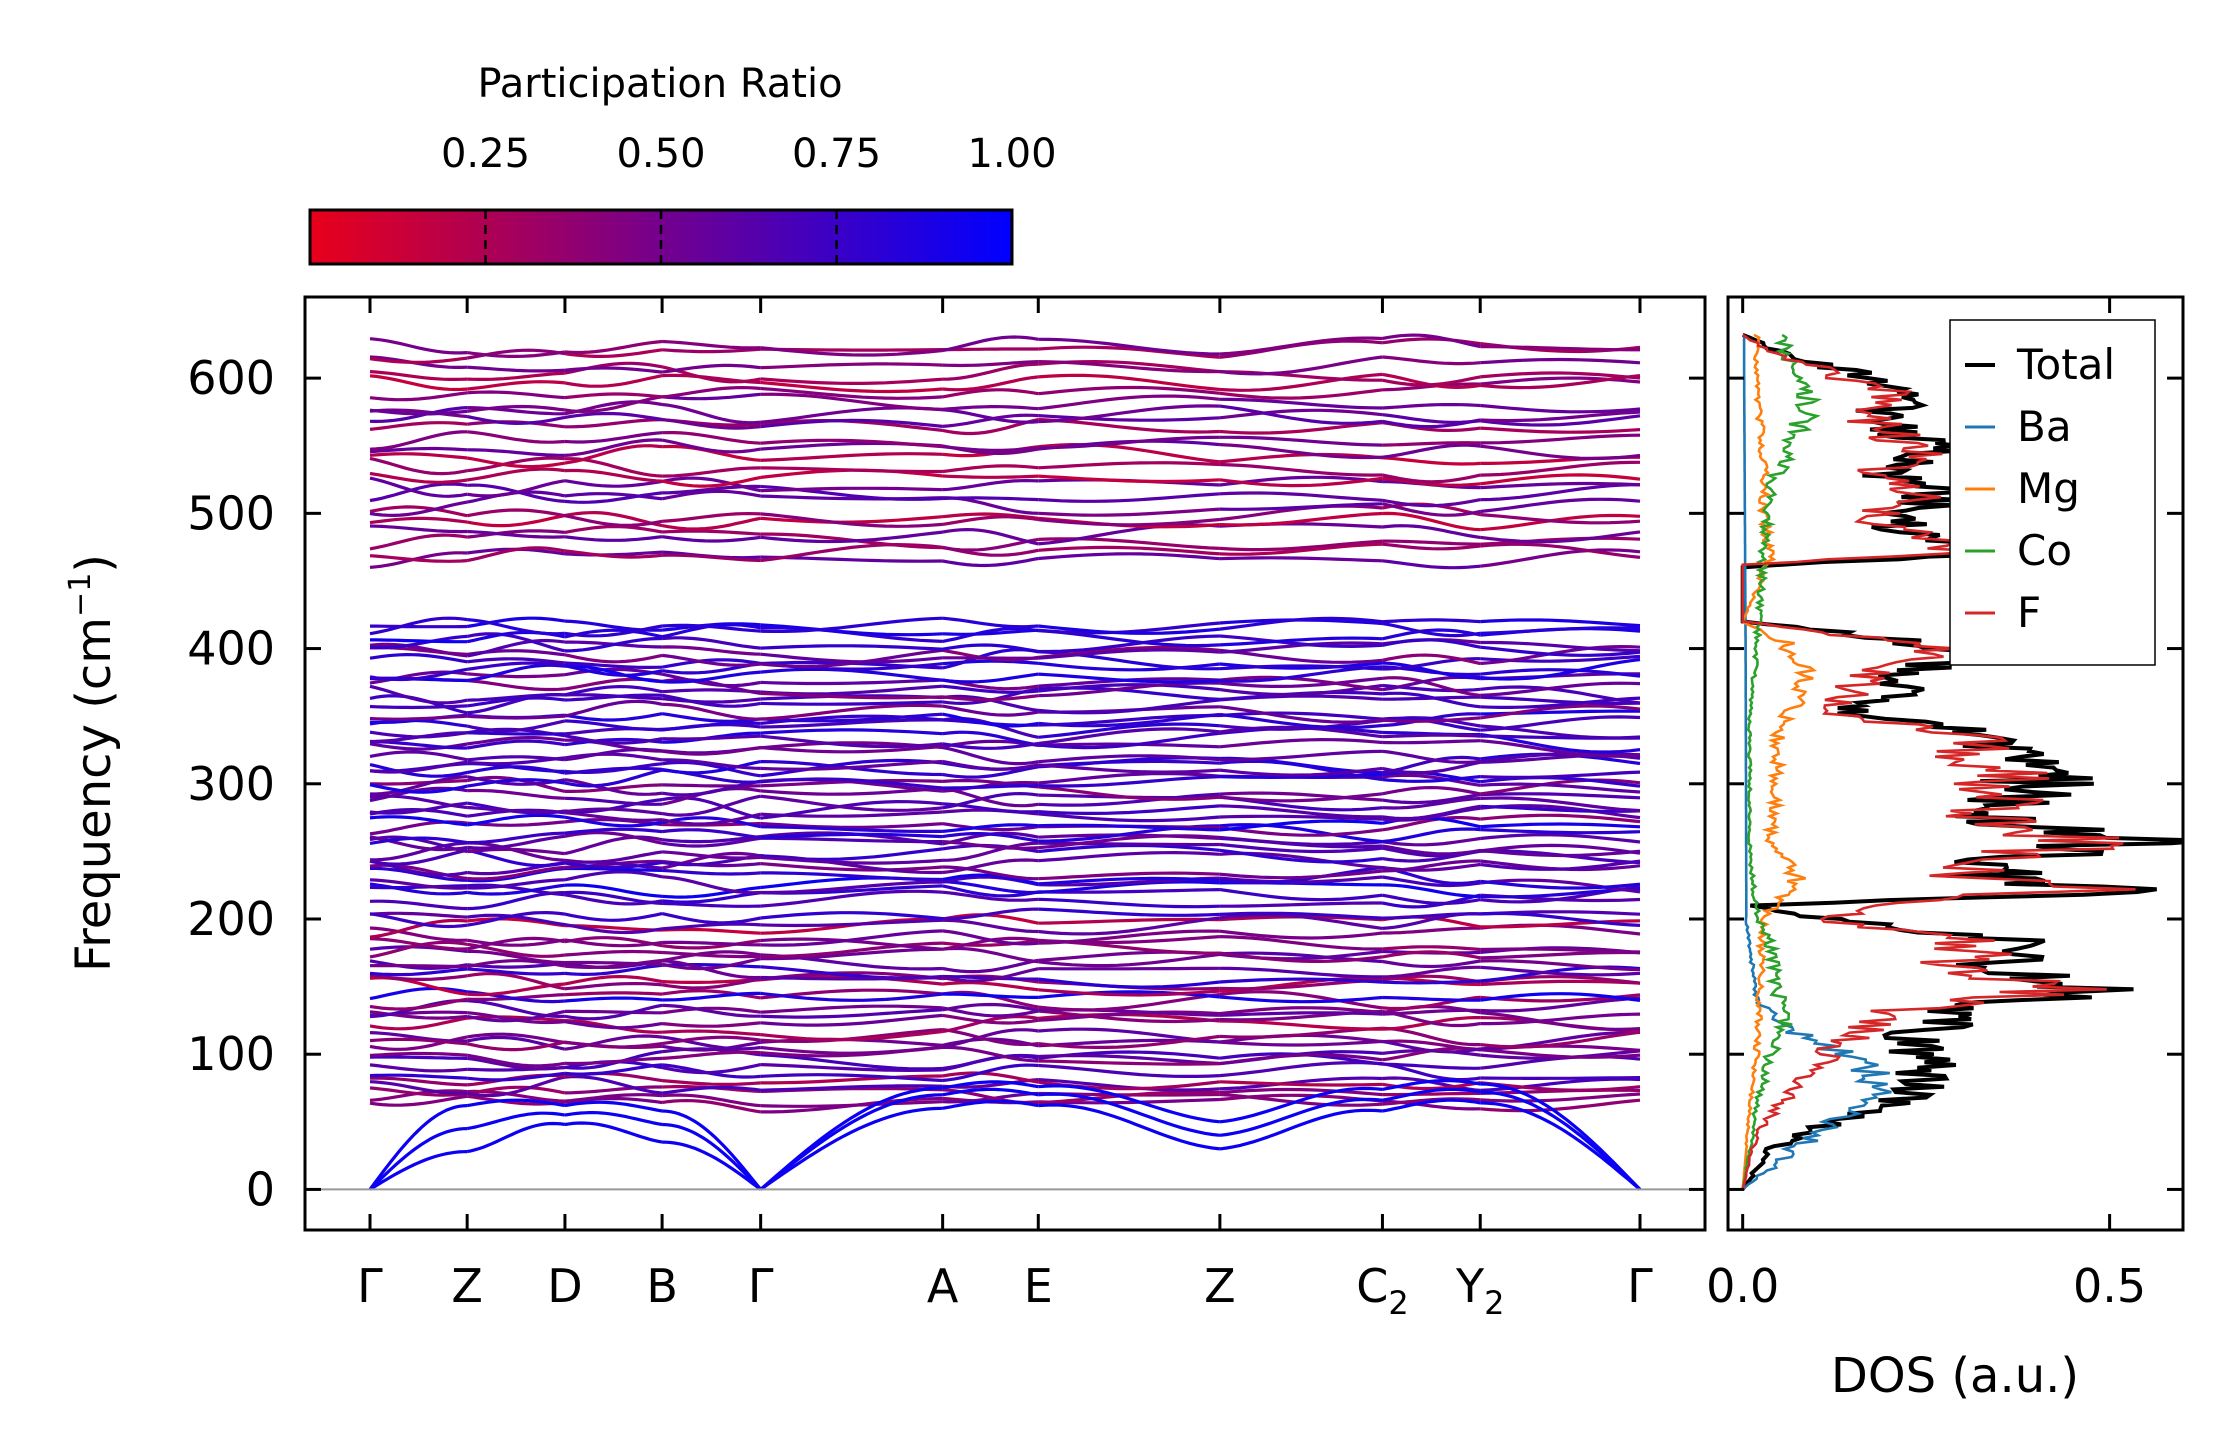  I want to click on k-point-label: B, so click(662, 1286).